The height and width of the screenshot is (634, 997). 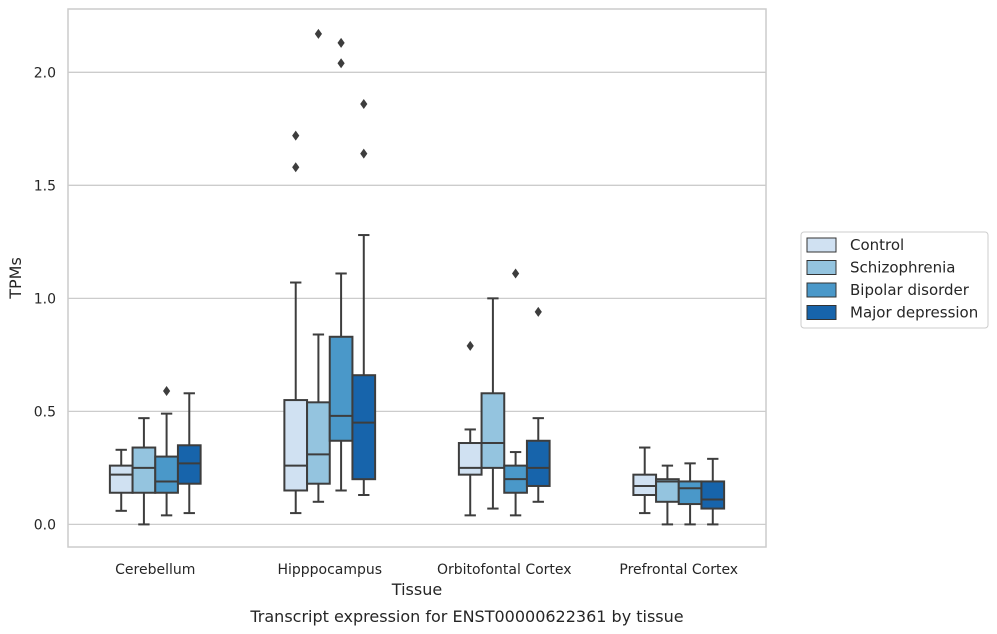 What do you see at coordinates (910, 290) in the screenshot?
I see `legend-label: Bipolar disorder` at bounding box center [910, 290].